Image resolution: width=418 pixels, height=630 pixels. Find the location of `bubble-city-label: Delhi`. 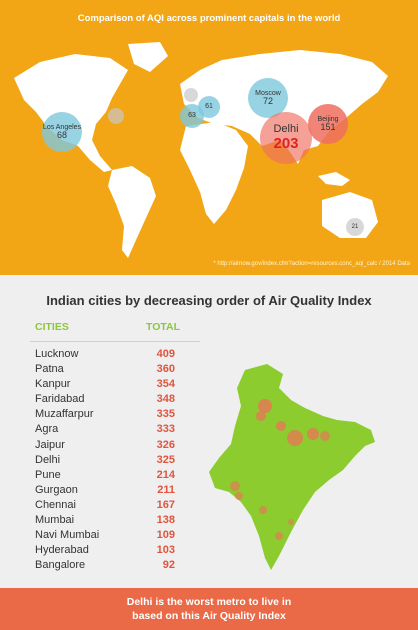

bubble-city-label: Delhi is located at coordinates (286, 129).